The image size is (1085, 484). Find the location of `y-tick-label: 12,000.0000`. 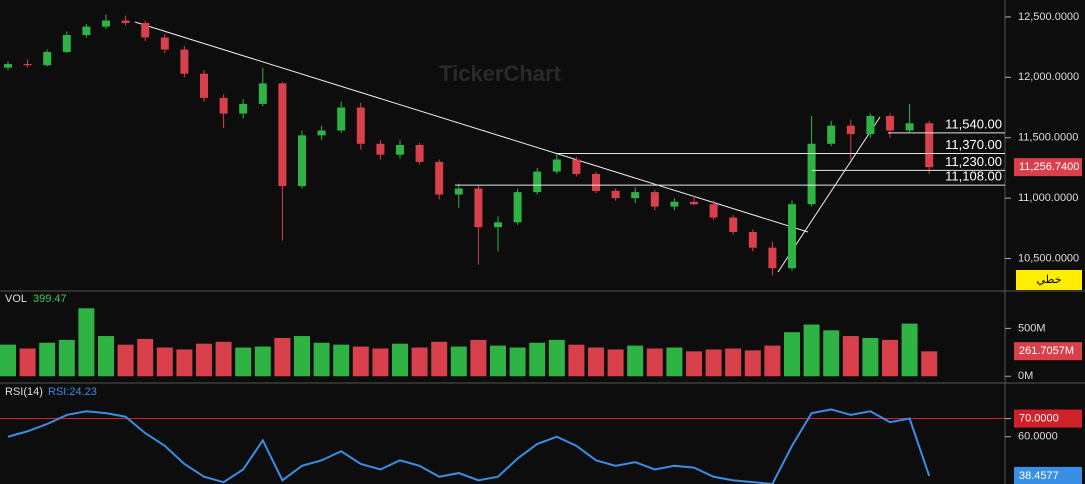

y-tick-label: 12,000.0000 is located at coordinates (1048, 77).